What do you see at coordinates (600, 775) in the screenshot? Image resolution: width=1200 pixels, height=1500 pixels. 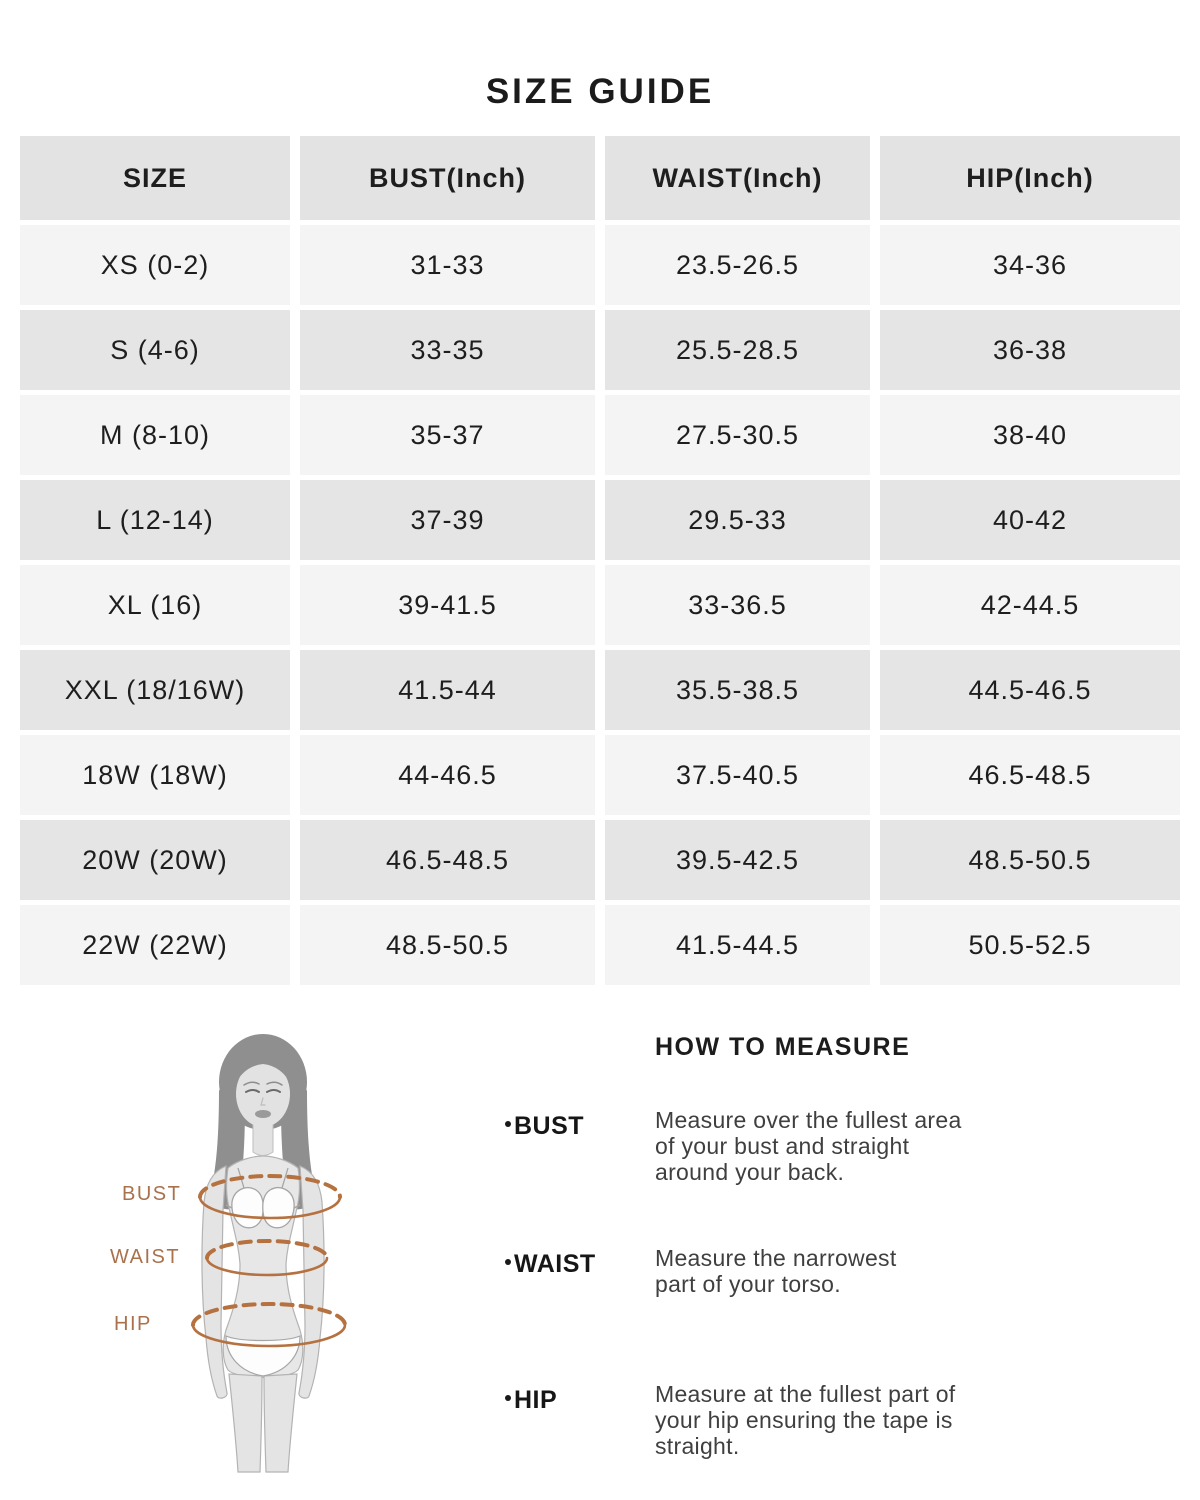 I see `table-row: 18W (18W) 44-46.5 37.5-40.5 46.5-48.5` at bounding box center [600, 775].